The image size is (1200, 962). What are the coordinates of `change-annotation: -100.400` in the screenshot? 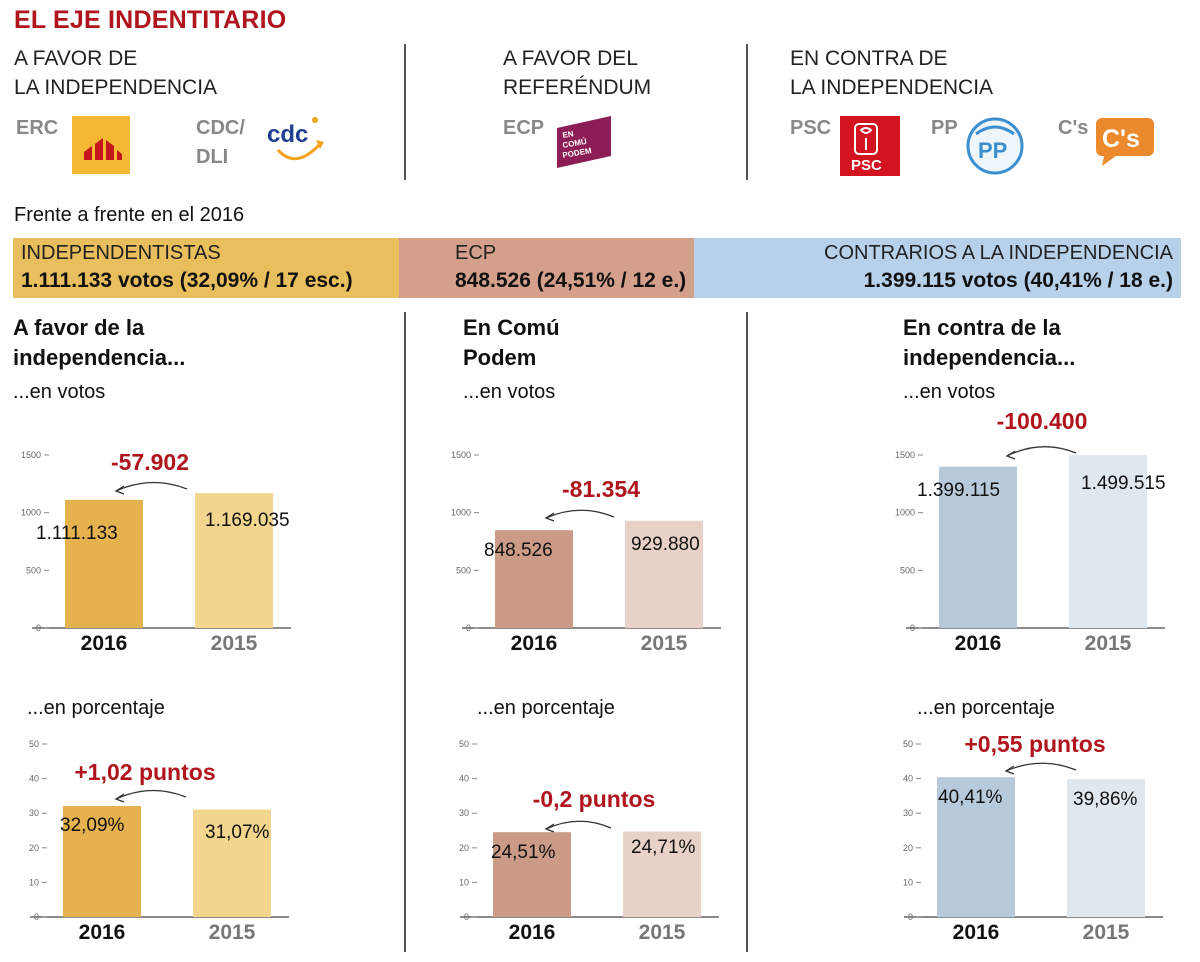 It's located at (1042, 421).